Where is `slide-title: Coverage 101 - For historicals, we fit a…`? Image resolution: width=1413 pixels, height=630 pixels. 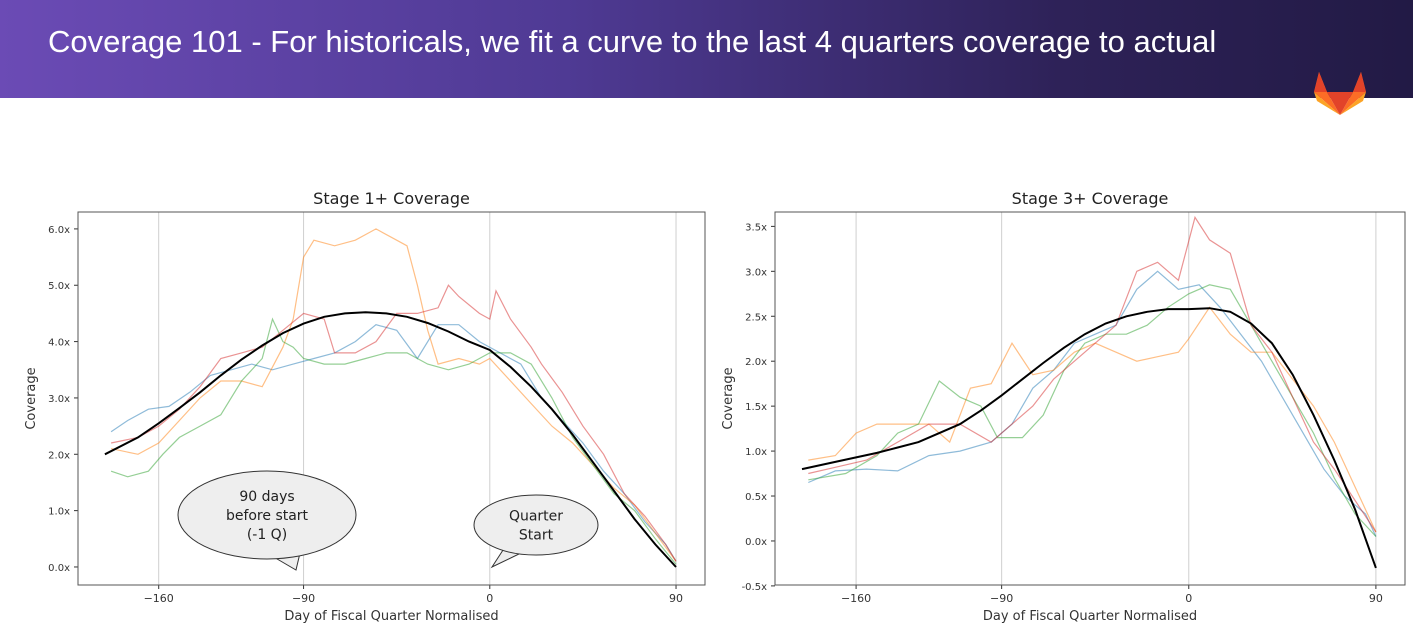 slide-title: Coverage 101 - For historicals, we fit a… is located at coordinates (632, 41).